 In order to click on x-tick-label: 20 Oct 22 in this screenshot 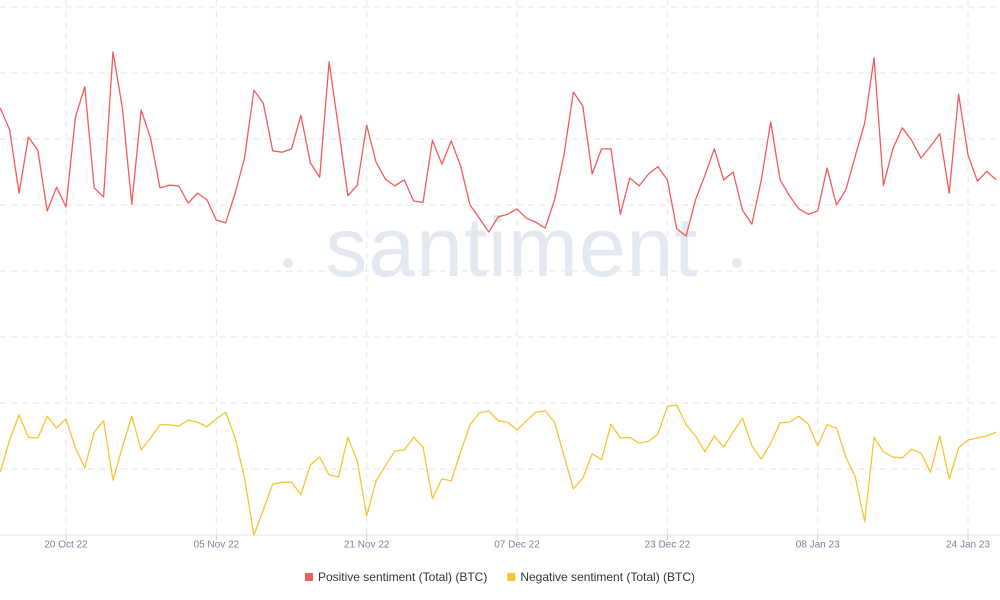, I will do `click(66, 545)`.